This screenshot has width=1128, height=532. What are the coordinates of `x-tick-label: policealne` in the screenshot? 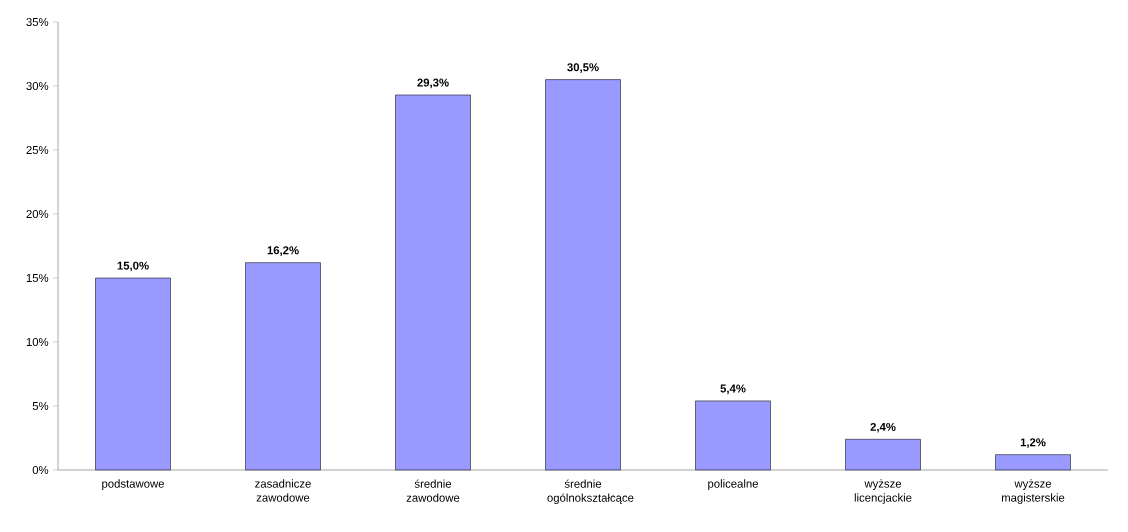 It's located at (733, 484).